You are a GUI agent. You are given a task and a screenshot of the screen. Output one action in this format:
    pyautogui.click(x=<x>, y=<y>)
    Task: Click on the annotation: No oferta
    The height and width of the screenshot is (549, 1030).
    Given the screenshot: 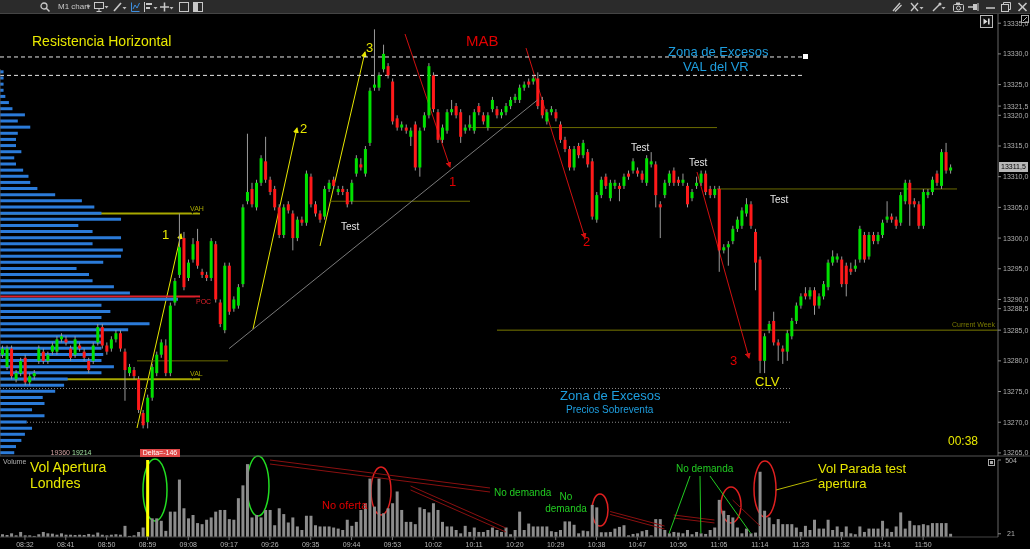 What is the action you would take?
    pyautogui.click(x=345, y=505)
    